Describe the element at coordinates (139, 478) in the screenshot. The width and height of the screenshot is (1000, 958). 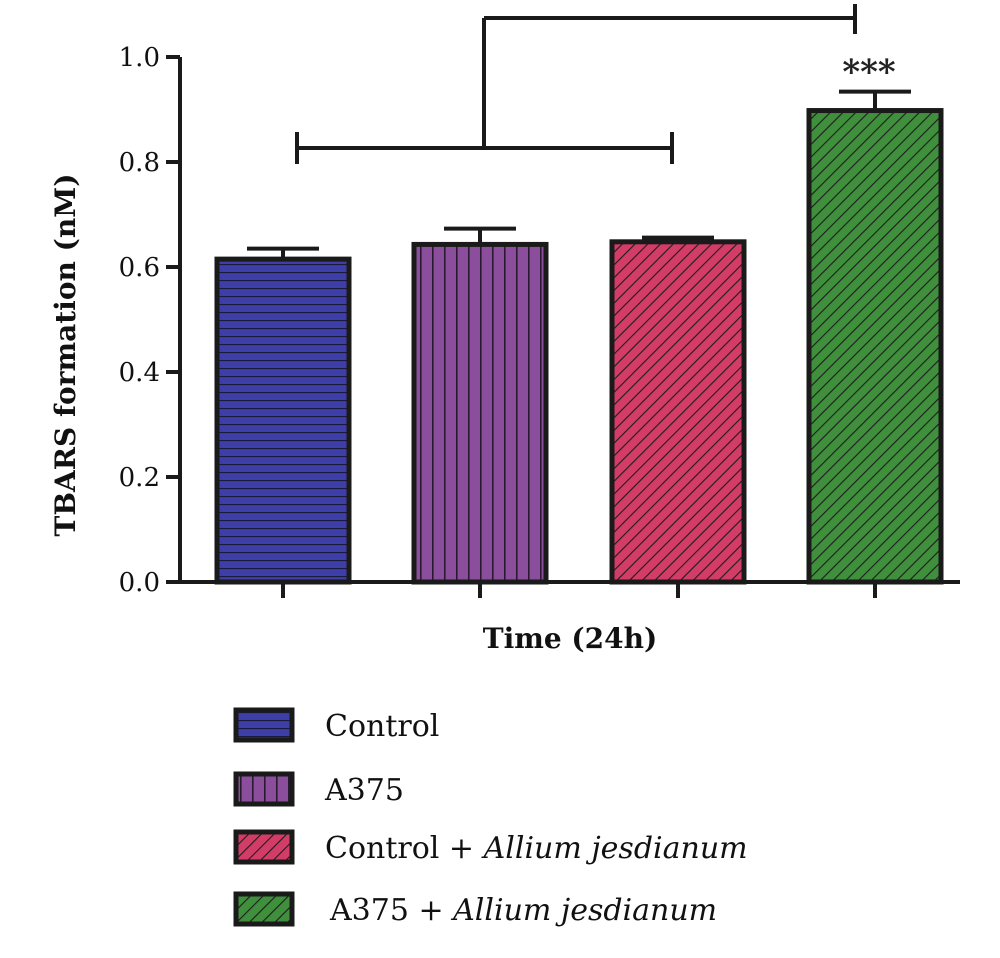
I see `y-tick-label-1: 0.2` at that location.